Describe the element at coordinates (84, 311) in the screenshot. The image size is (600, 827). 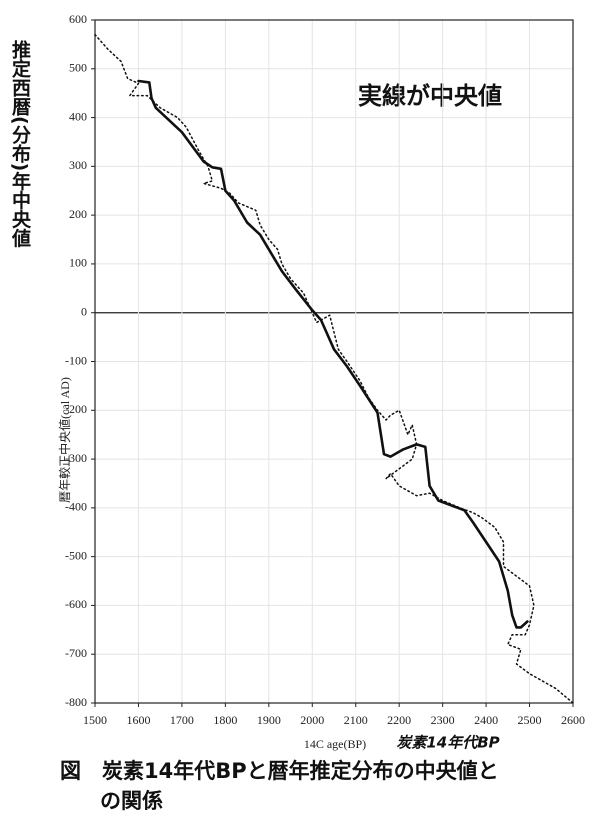
I see `y-tick-label: 0` at that location.